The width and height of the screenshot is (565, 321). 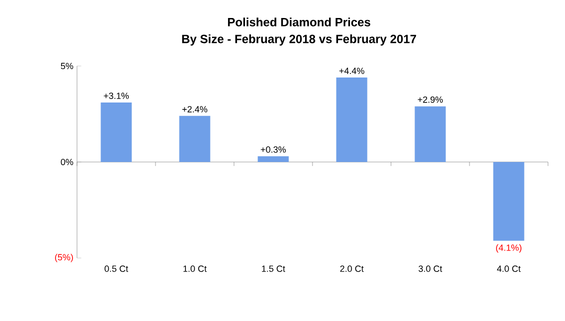 What do you see at coordinates (195, 109) in the screenshot?
I see `data-label: +2.4%` at bounding box center [195, 109].